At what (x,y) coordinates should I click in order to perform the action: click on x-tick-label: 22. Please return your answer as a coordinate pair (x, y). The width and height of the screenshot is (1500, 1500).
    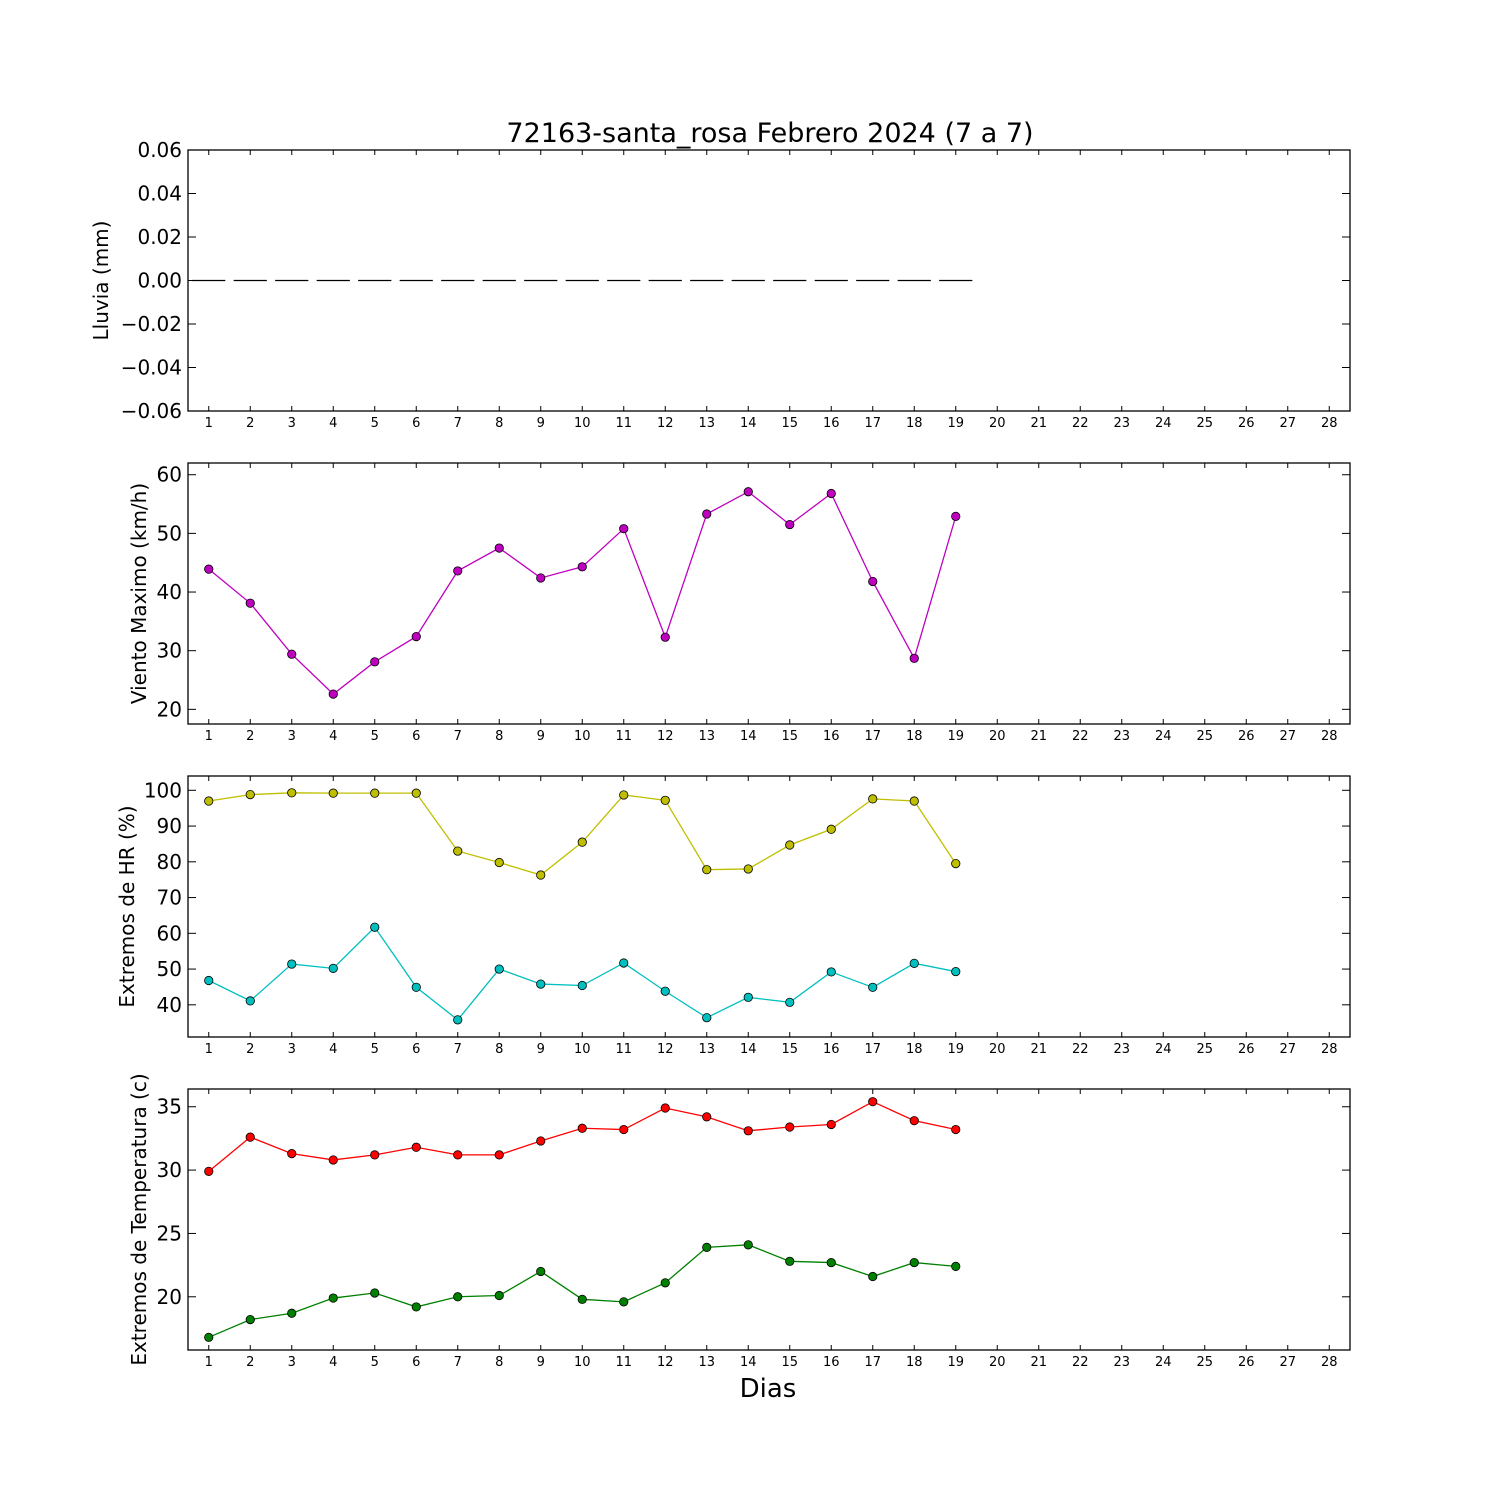
    Looking at the image, I should click on (1080, 1362).